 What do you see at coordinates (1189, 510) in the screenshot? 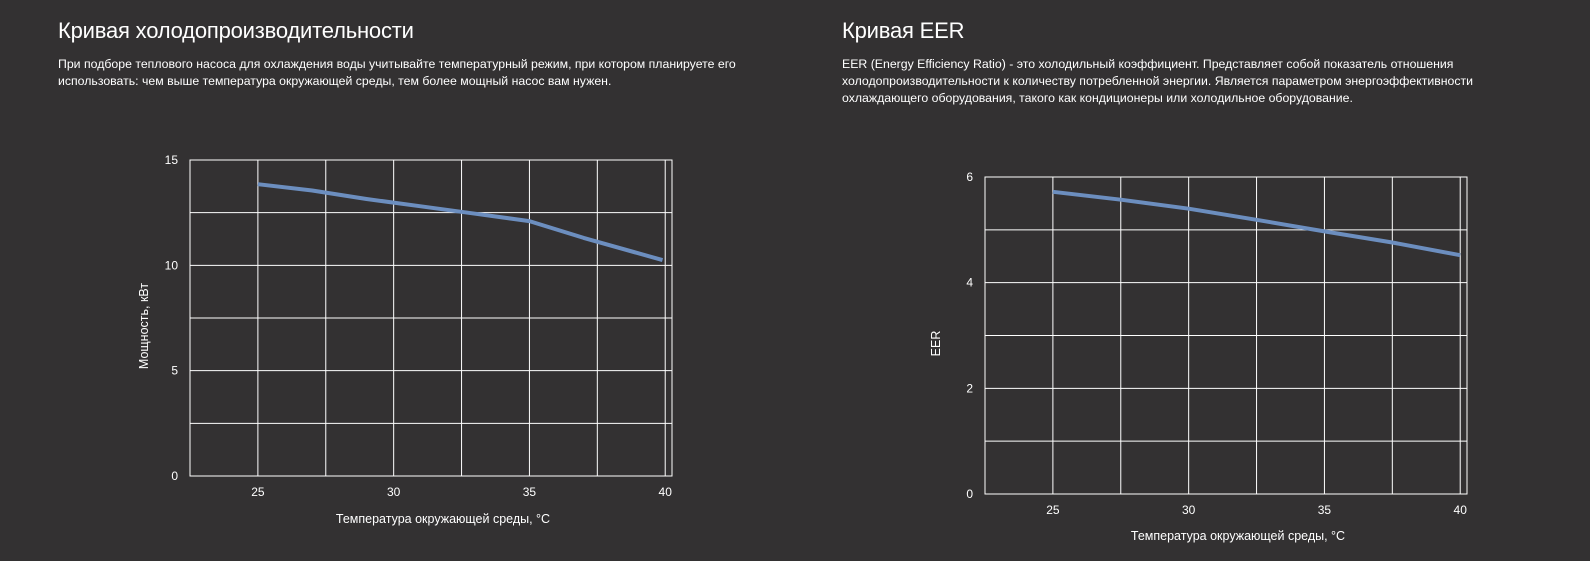
I see `eer-x-tick-label: 30` at bounding box center [1189, 510].